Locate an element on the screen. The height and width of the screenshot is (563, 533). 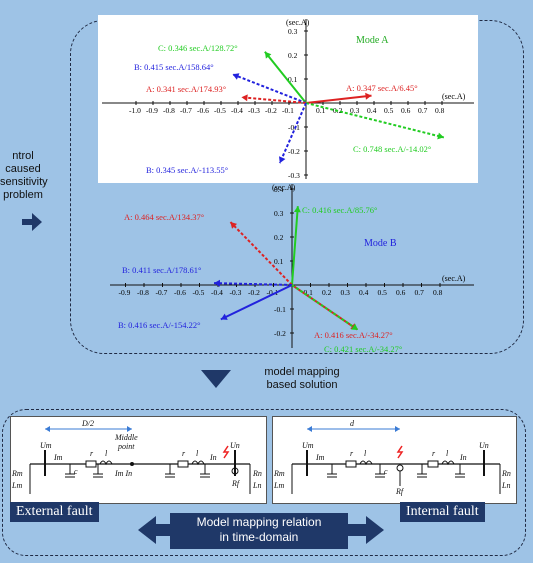
ext-r2: r is located at coordinates (184, 453).